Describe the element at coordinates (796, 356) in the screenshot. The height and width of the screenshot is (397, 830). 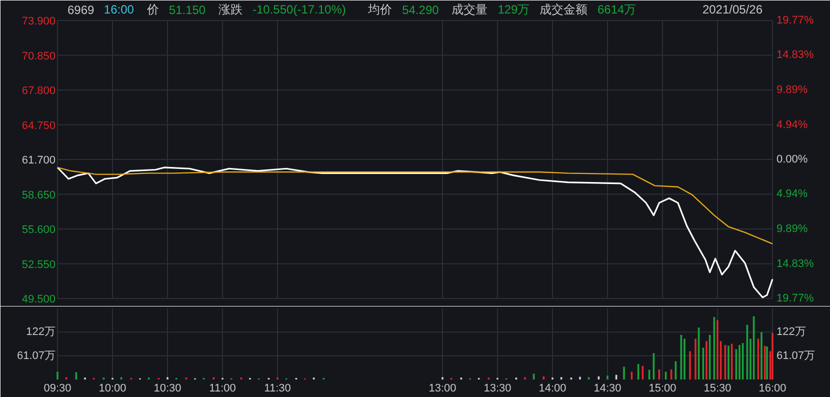
I see `text: 61.07万` at that location.